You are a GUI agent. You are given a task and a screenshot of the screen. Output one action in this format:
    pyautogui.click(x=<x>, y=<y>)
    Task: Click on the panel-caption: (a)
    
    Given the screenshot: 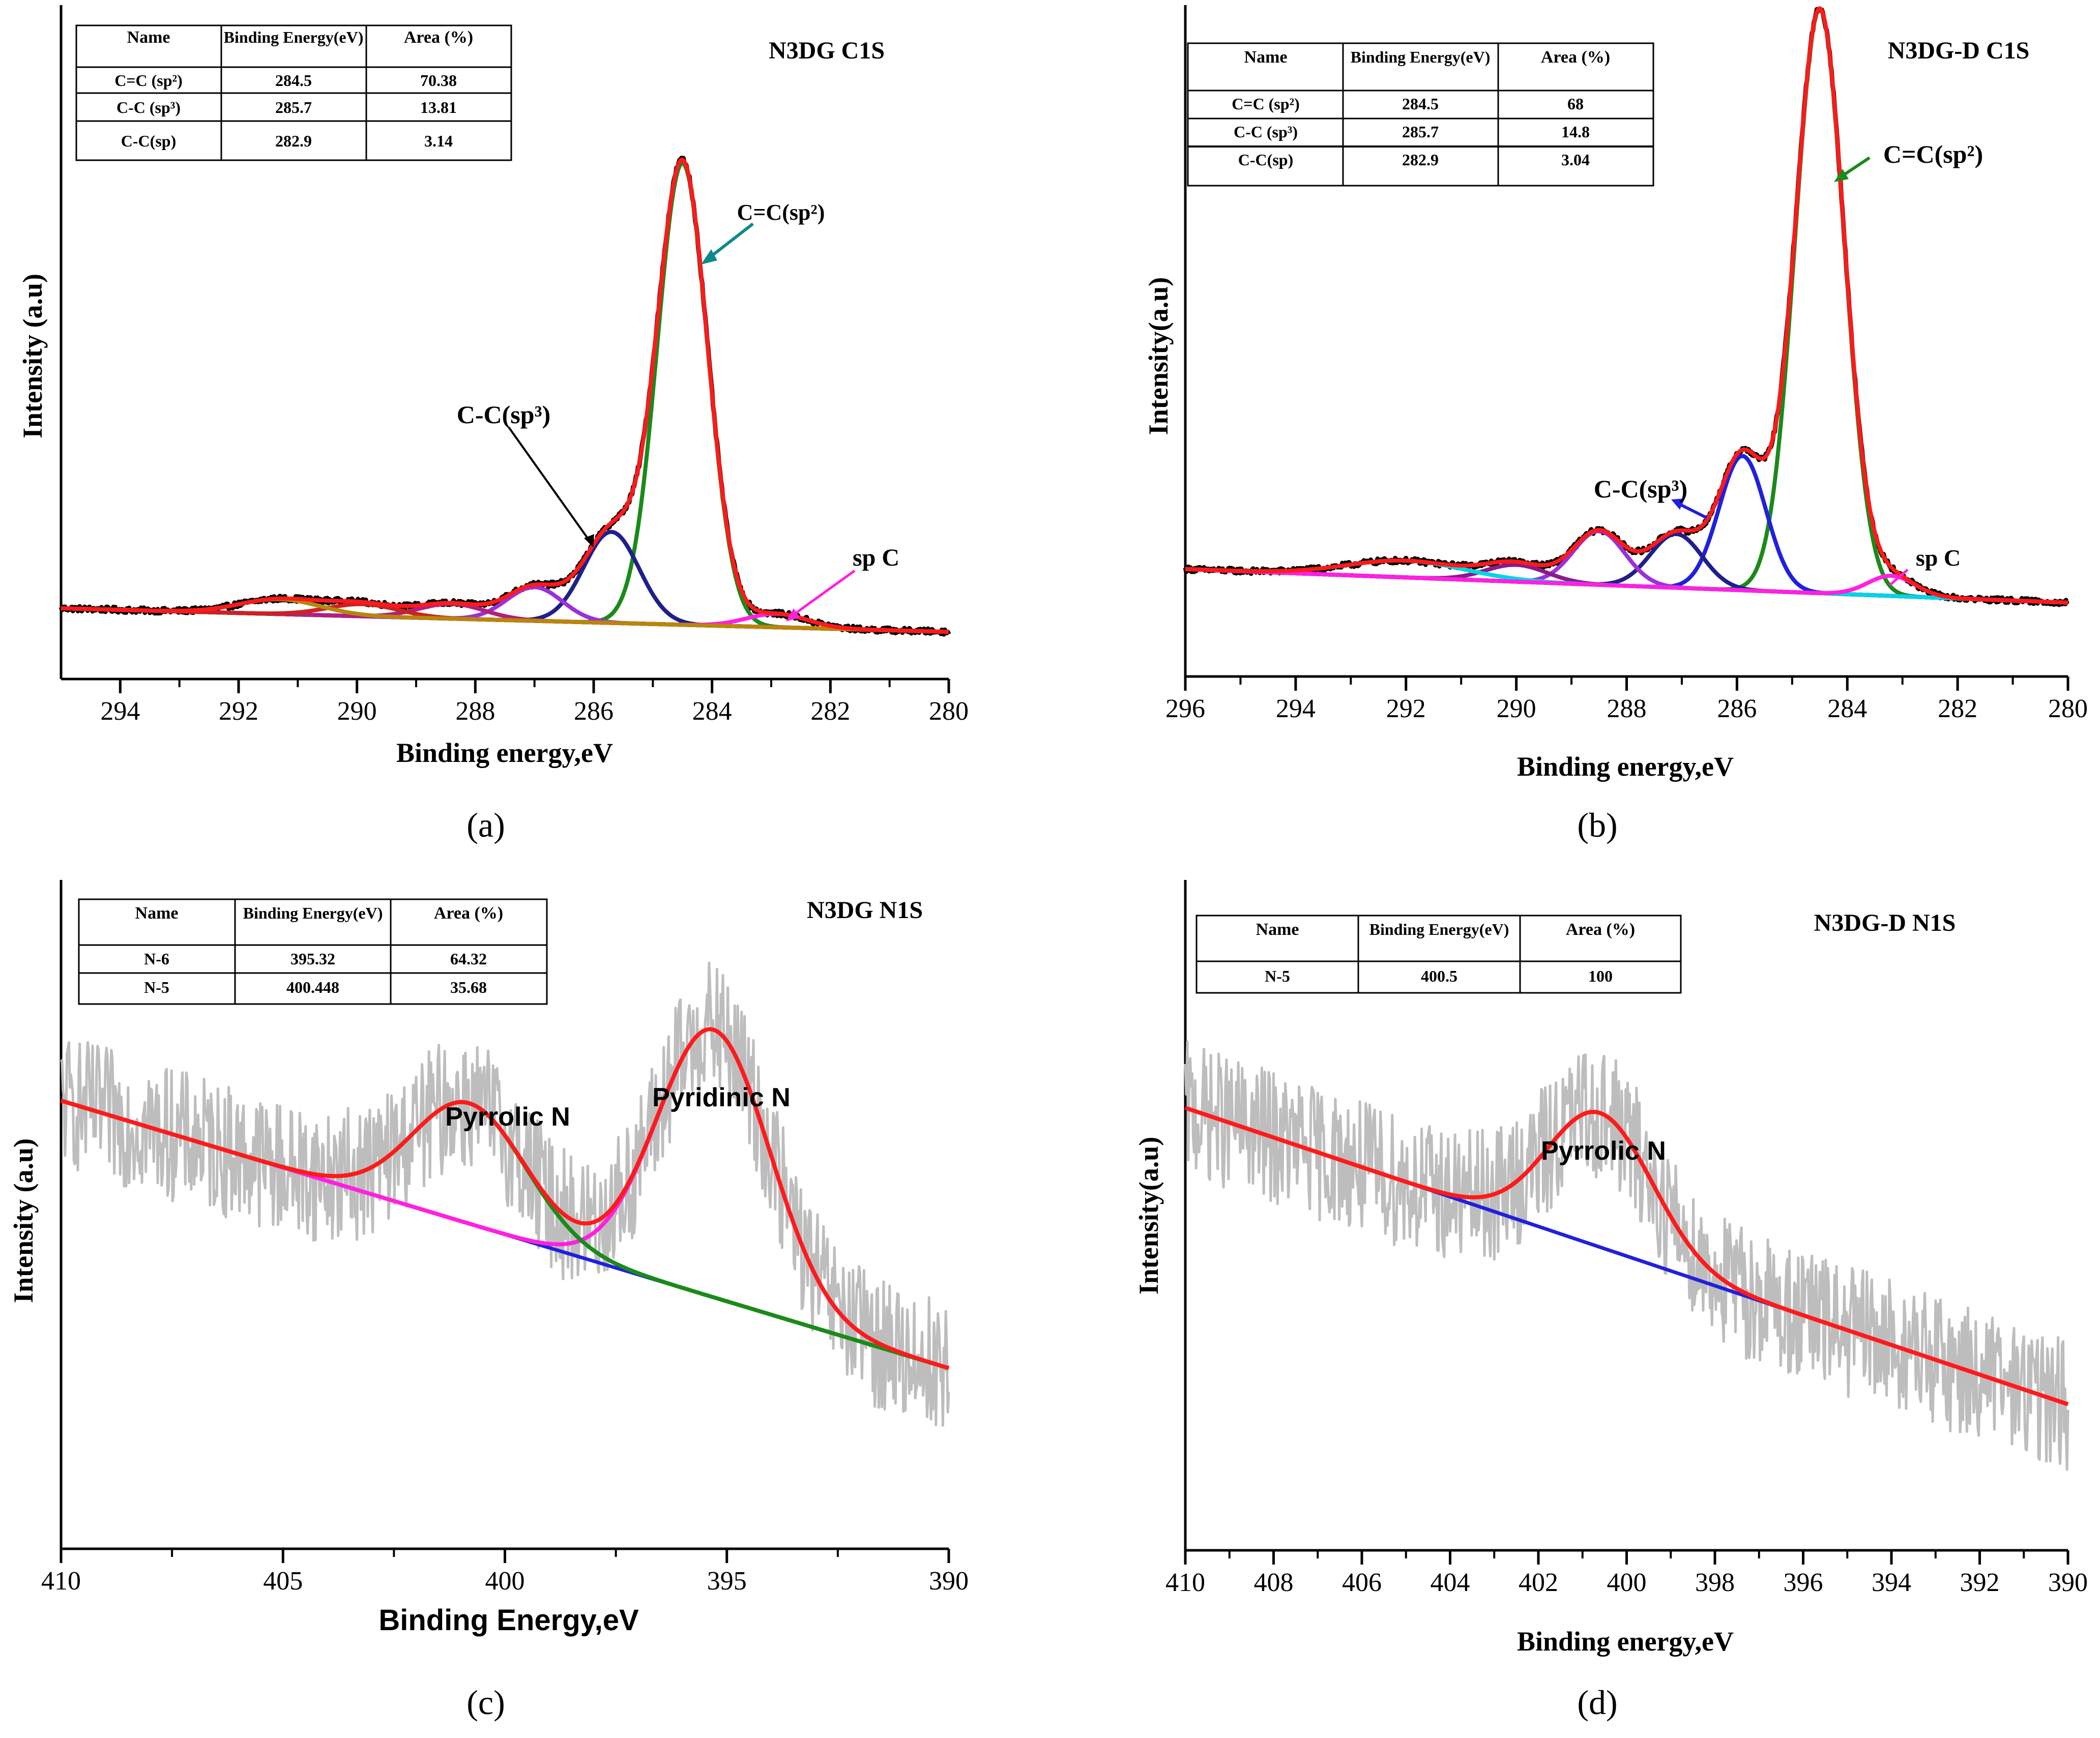 What is the action you would take?
    pyautogui.click(x=486, y=825)
    